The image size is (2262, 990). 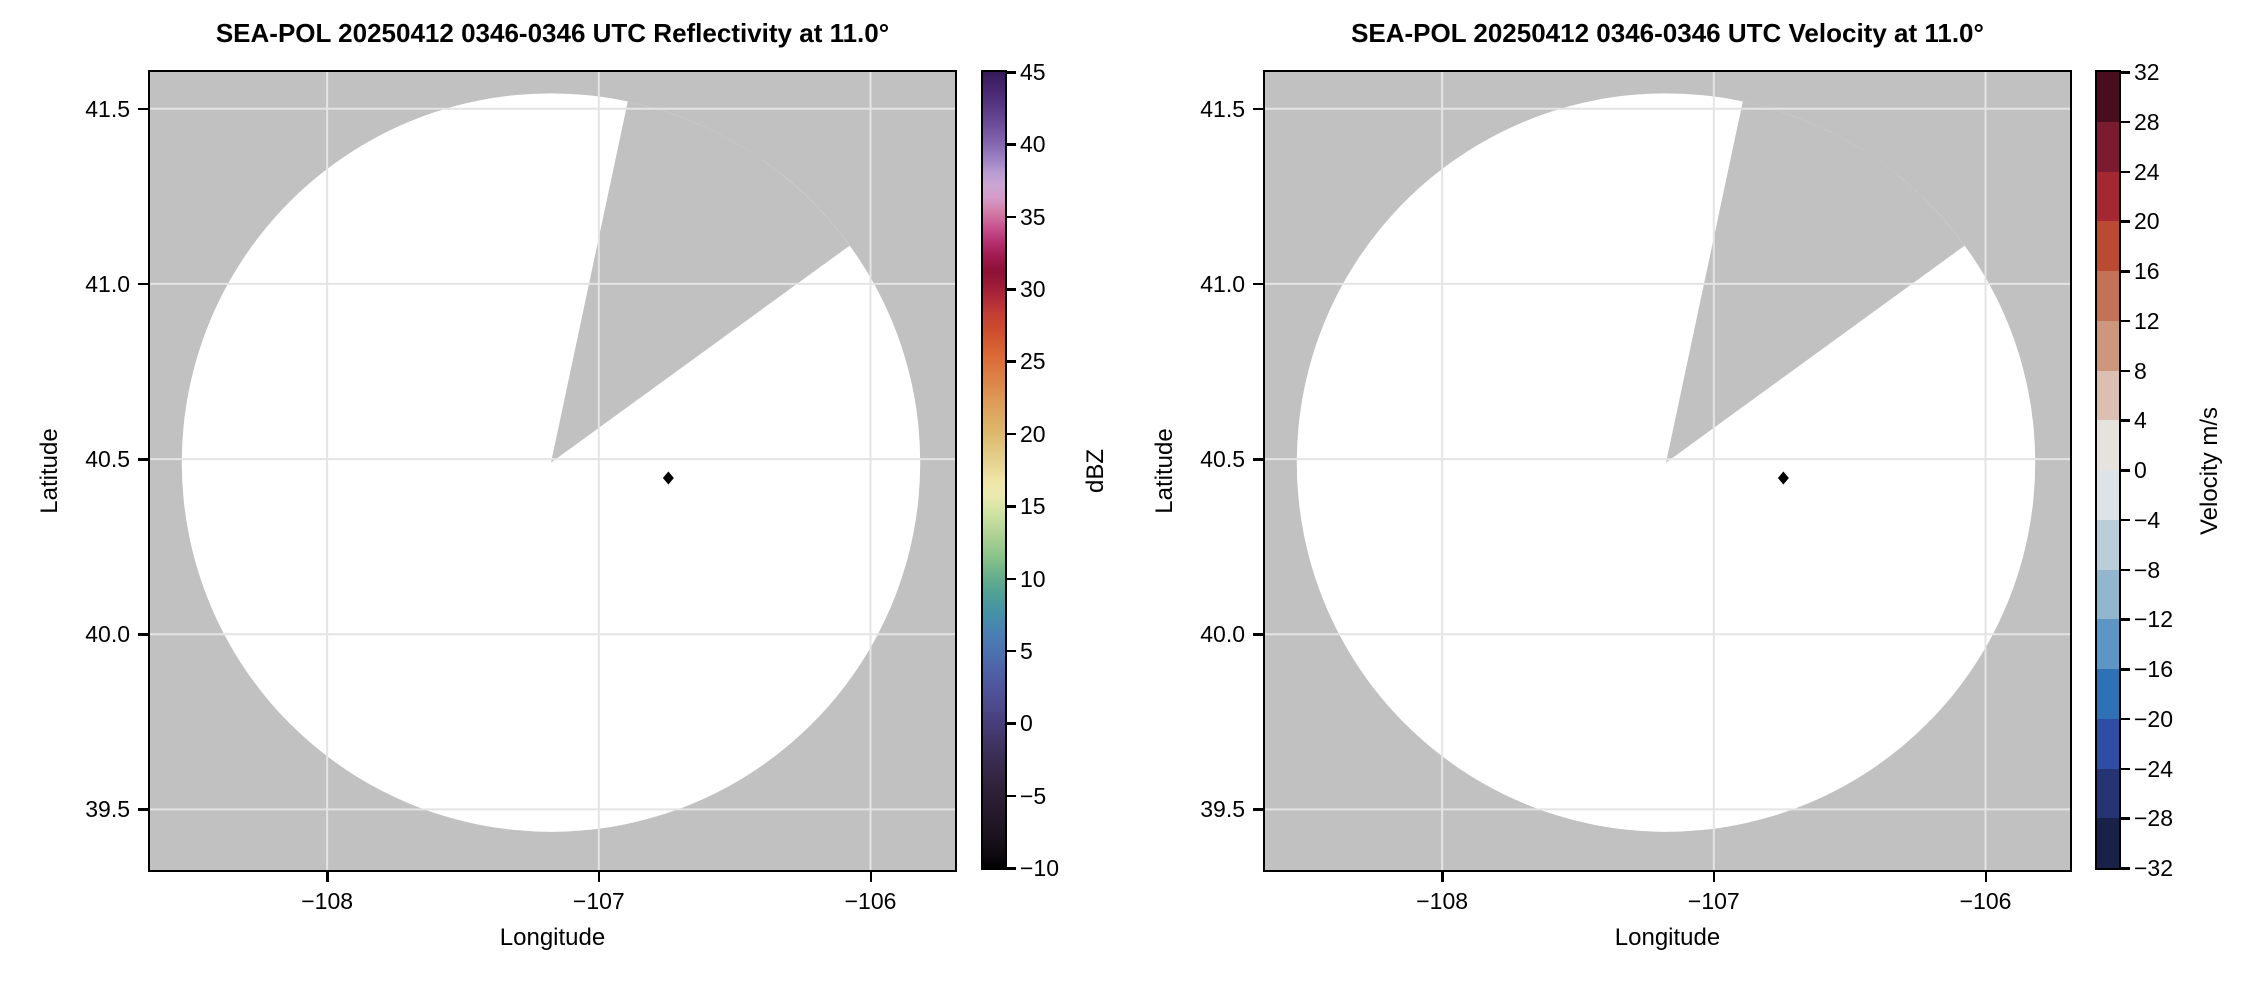 What do you see at coordinates (1033, 144) in the screenshot?
I see `colorbar-tick-label: 40` at bounding box center [1033, 144].